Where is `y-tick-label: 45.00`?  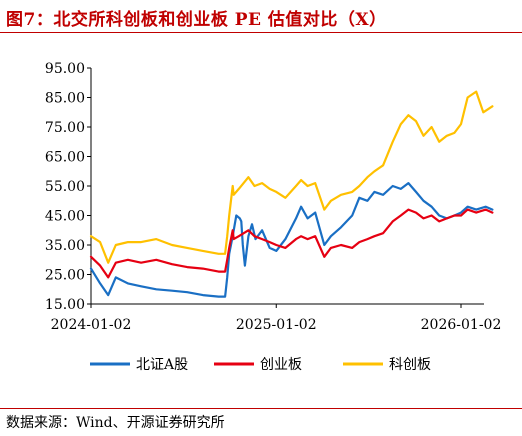 y-tick-label: 45.00 is located at coordinates (65, 217).